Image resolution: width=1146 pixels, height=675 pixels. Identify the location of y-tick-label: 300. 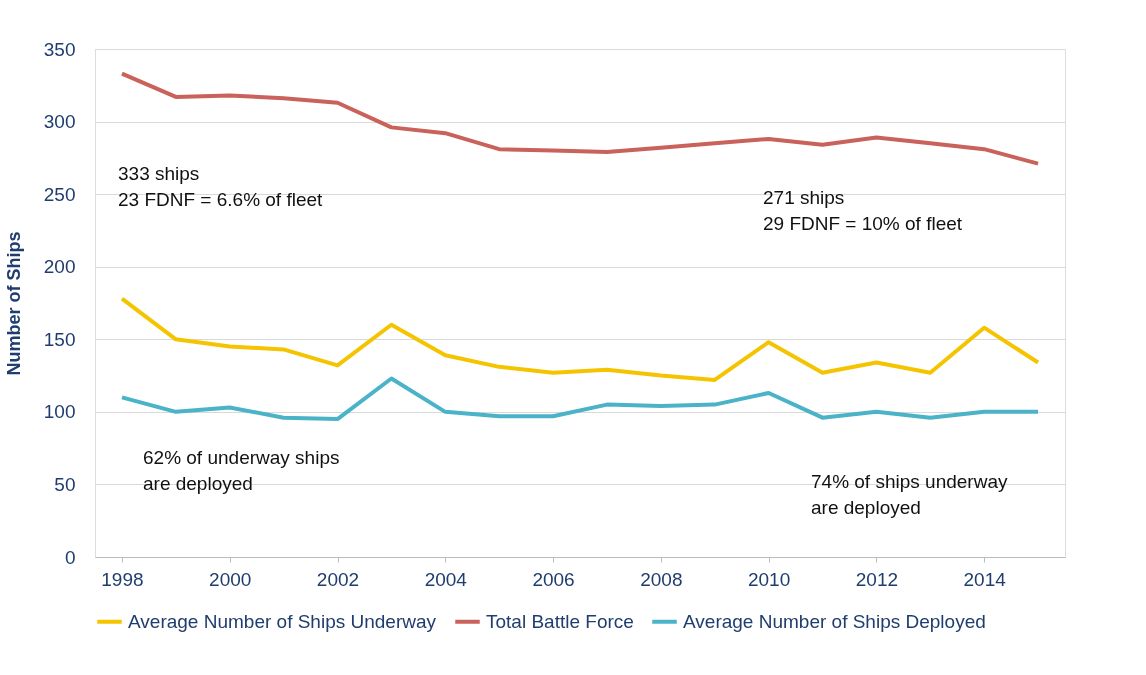
(59, 122).